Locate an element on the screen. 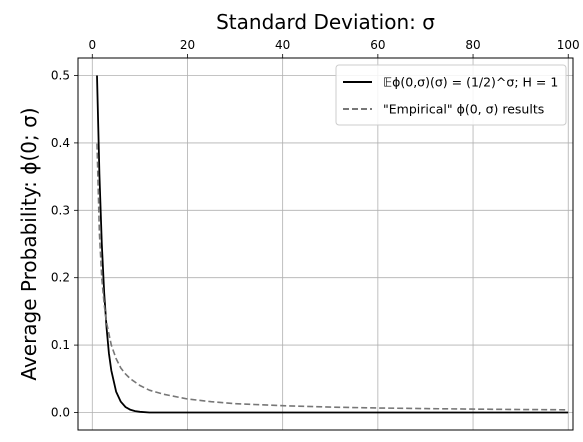 This screenshot has height=442, width=583. legend-label-series-2: "Empirical" ϕ(0, σ) results is located at coordinates (463, 109).